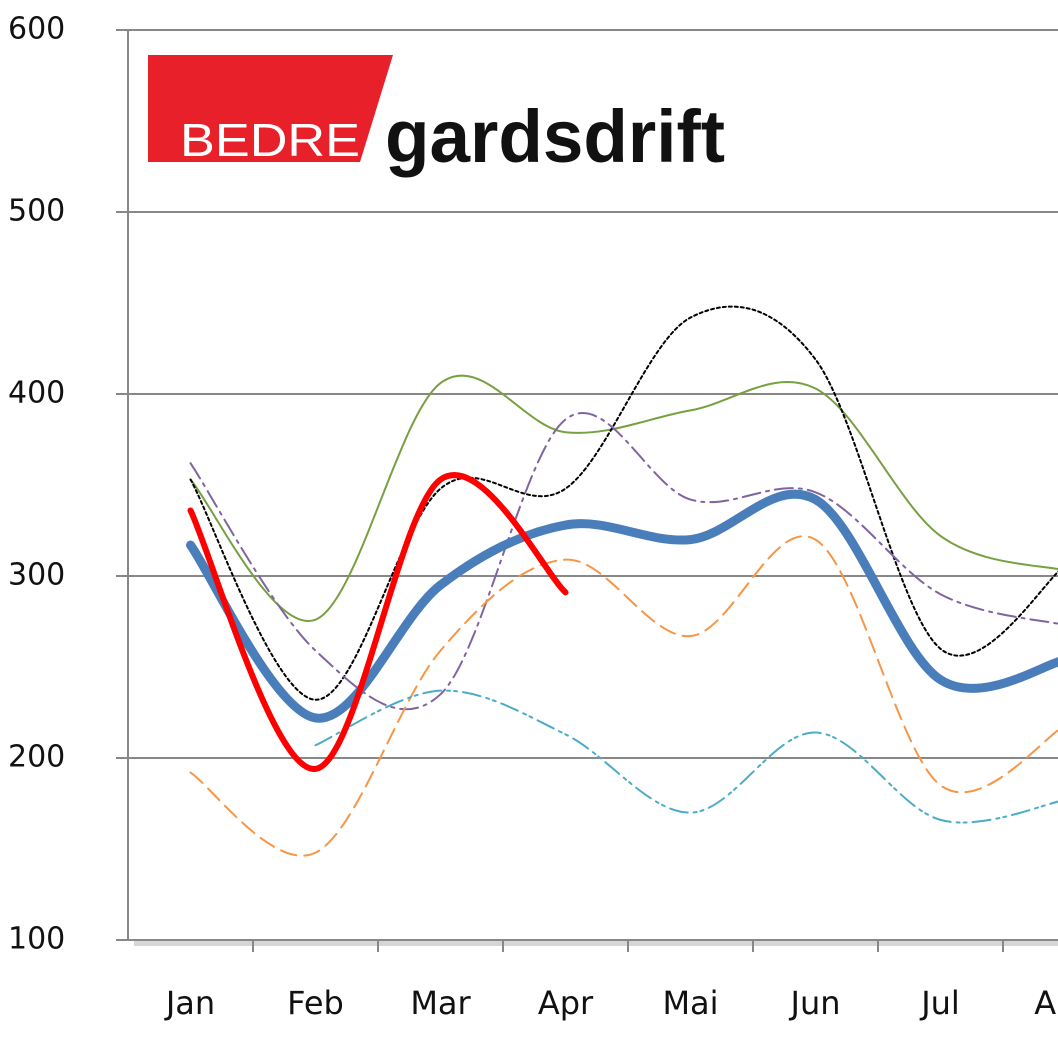 This screenshot has width=1058, height=1040. What do you see at coordinates (36, 939) in the screenshot?
I see `y-tick-label: 100` at bounding box center [36, 939].